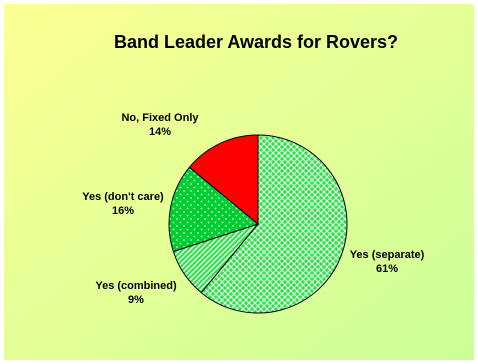 Image resolution: width=478 pixels, height=364 pixels. I want to click on pie-slice-yes-don-t-care, so click(214, 209).